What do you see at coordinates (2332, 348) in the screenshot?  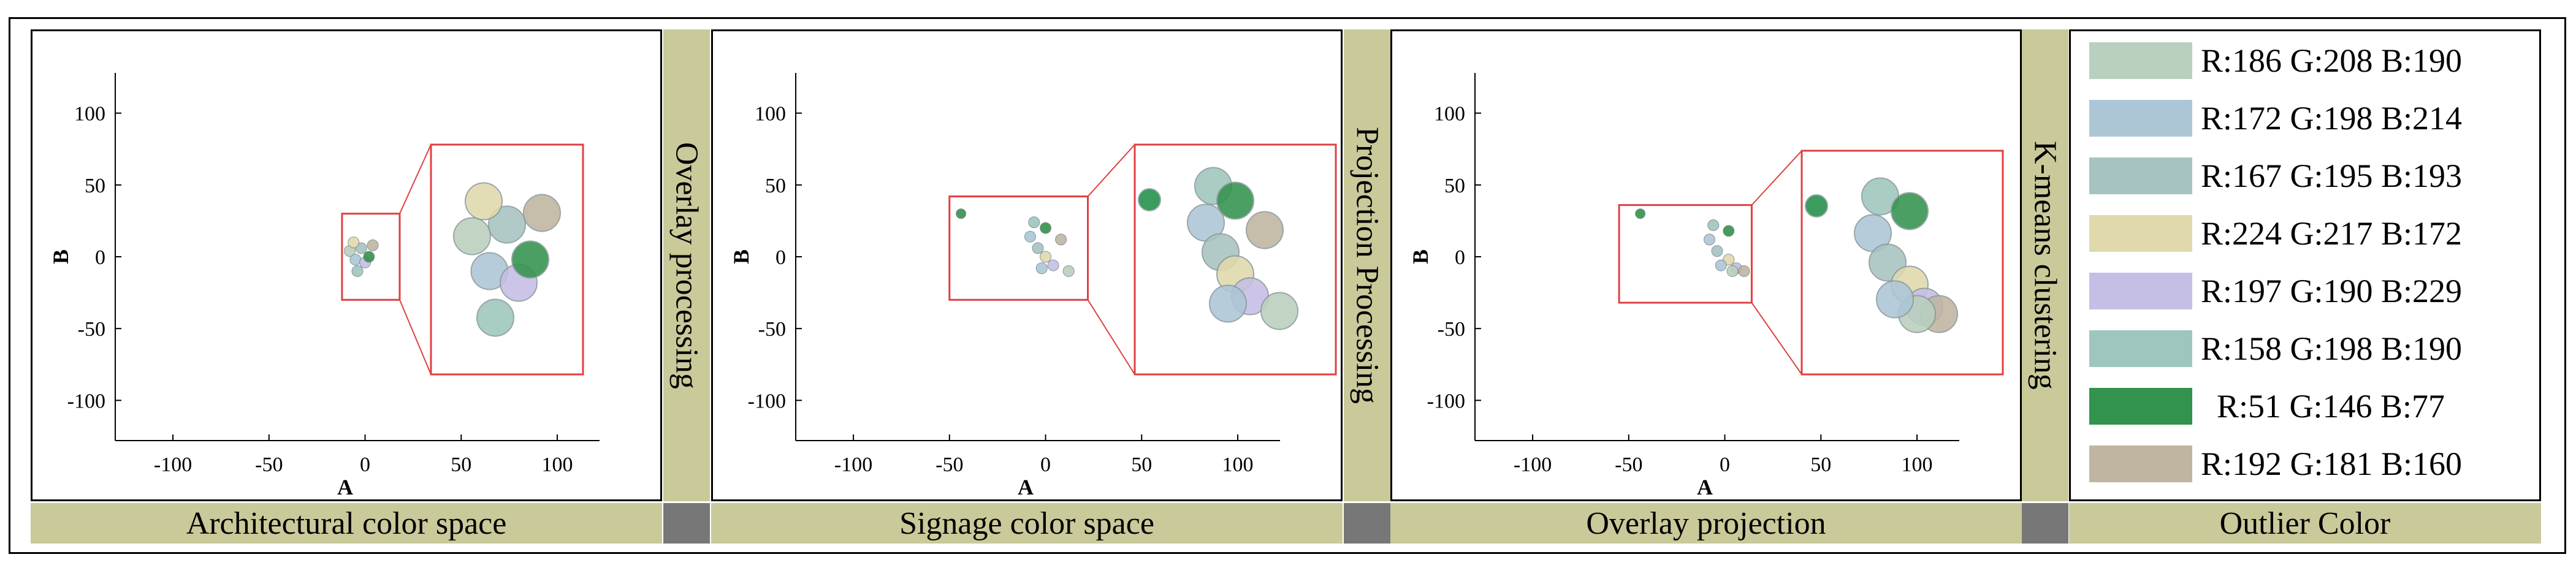 I see `legend-label: R:158 G:198 B:190` at bounding box center [2332, 348].